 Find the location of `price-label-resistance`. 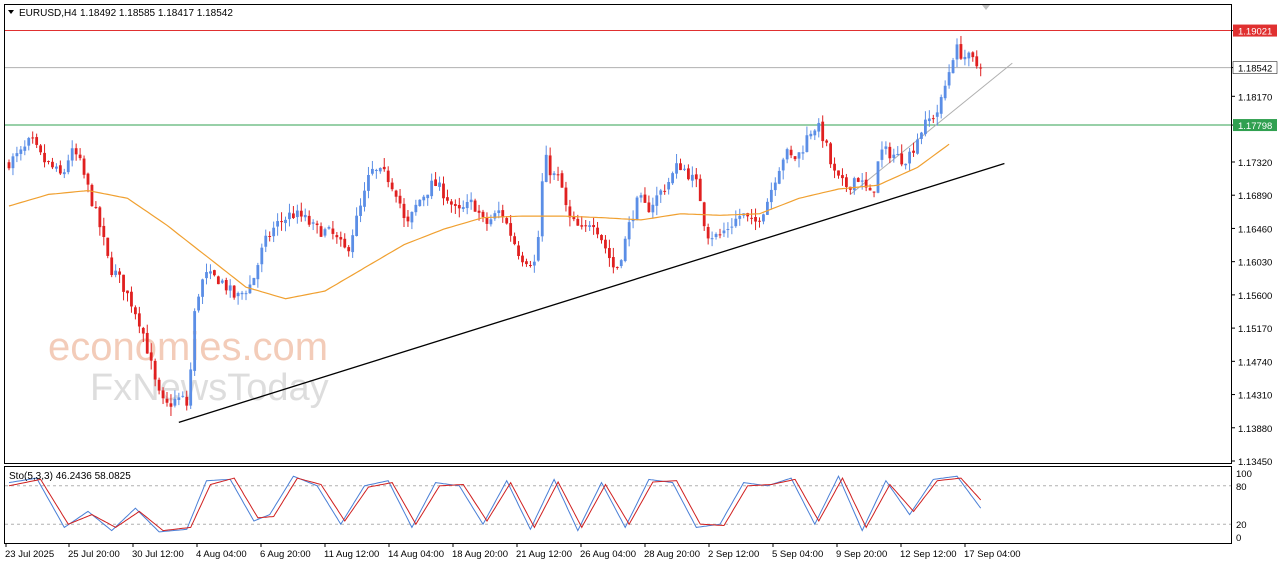

price-label-resistance is located at coordinates (1255, 30).